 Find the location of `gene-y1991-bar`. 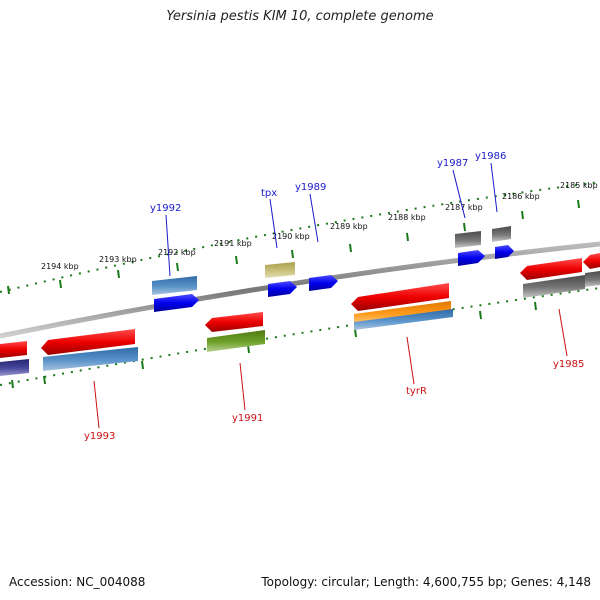

gene-y1991-bar is located at coordinates (236, 341).